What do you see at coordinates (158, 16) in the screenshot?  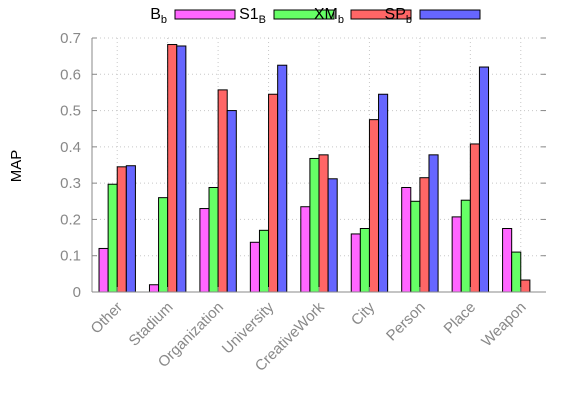 I see `legend-label: Bb` at bounding box center [158, 16].